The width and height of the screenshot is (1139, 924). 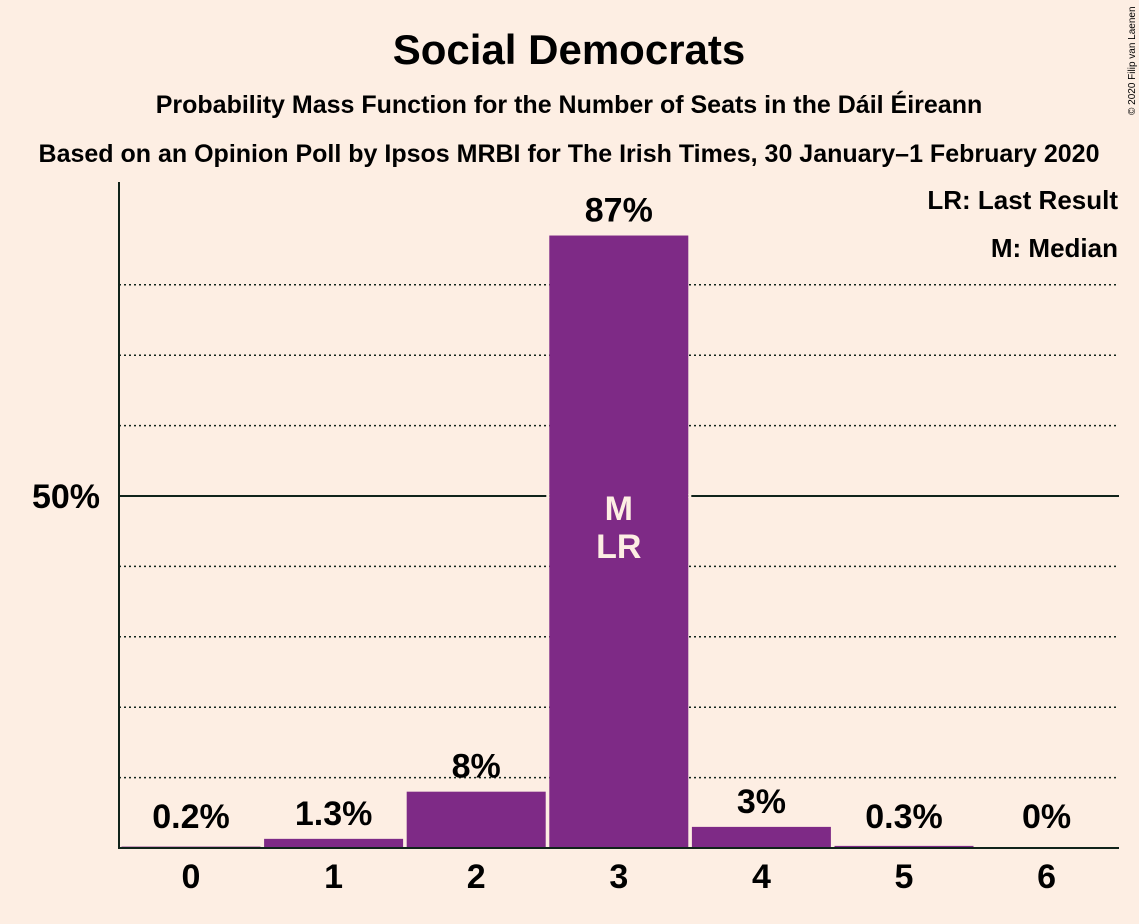 What do you see at coordinates (761, 802) in the screenshot?
I see `value-label-4: 3%` at bounding box center [761, 802].